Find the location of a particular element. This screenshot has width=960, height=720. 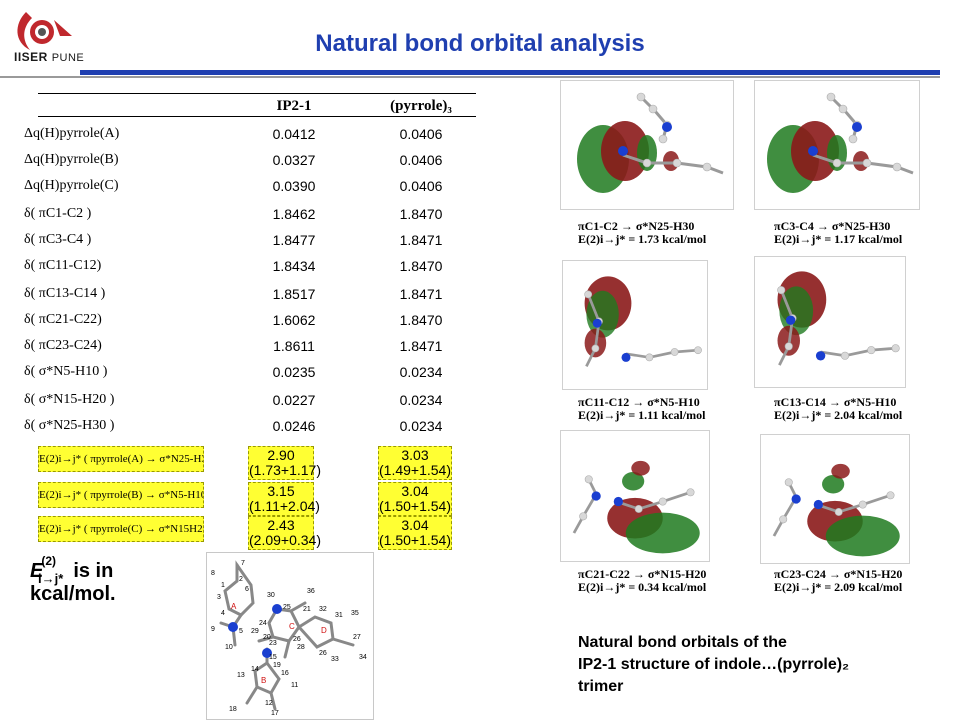

svg-text: 23 is located at coordinates (273, 643).